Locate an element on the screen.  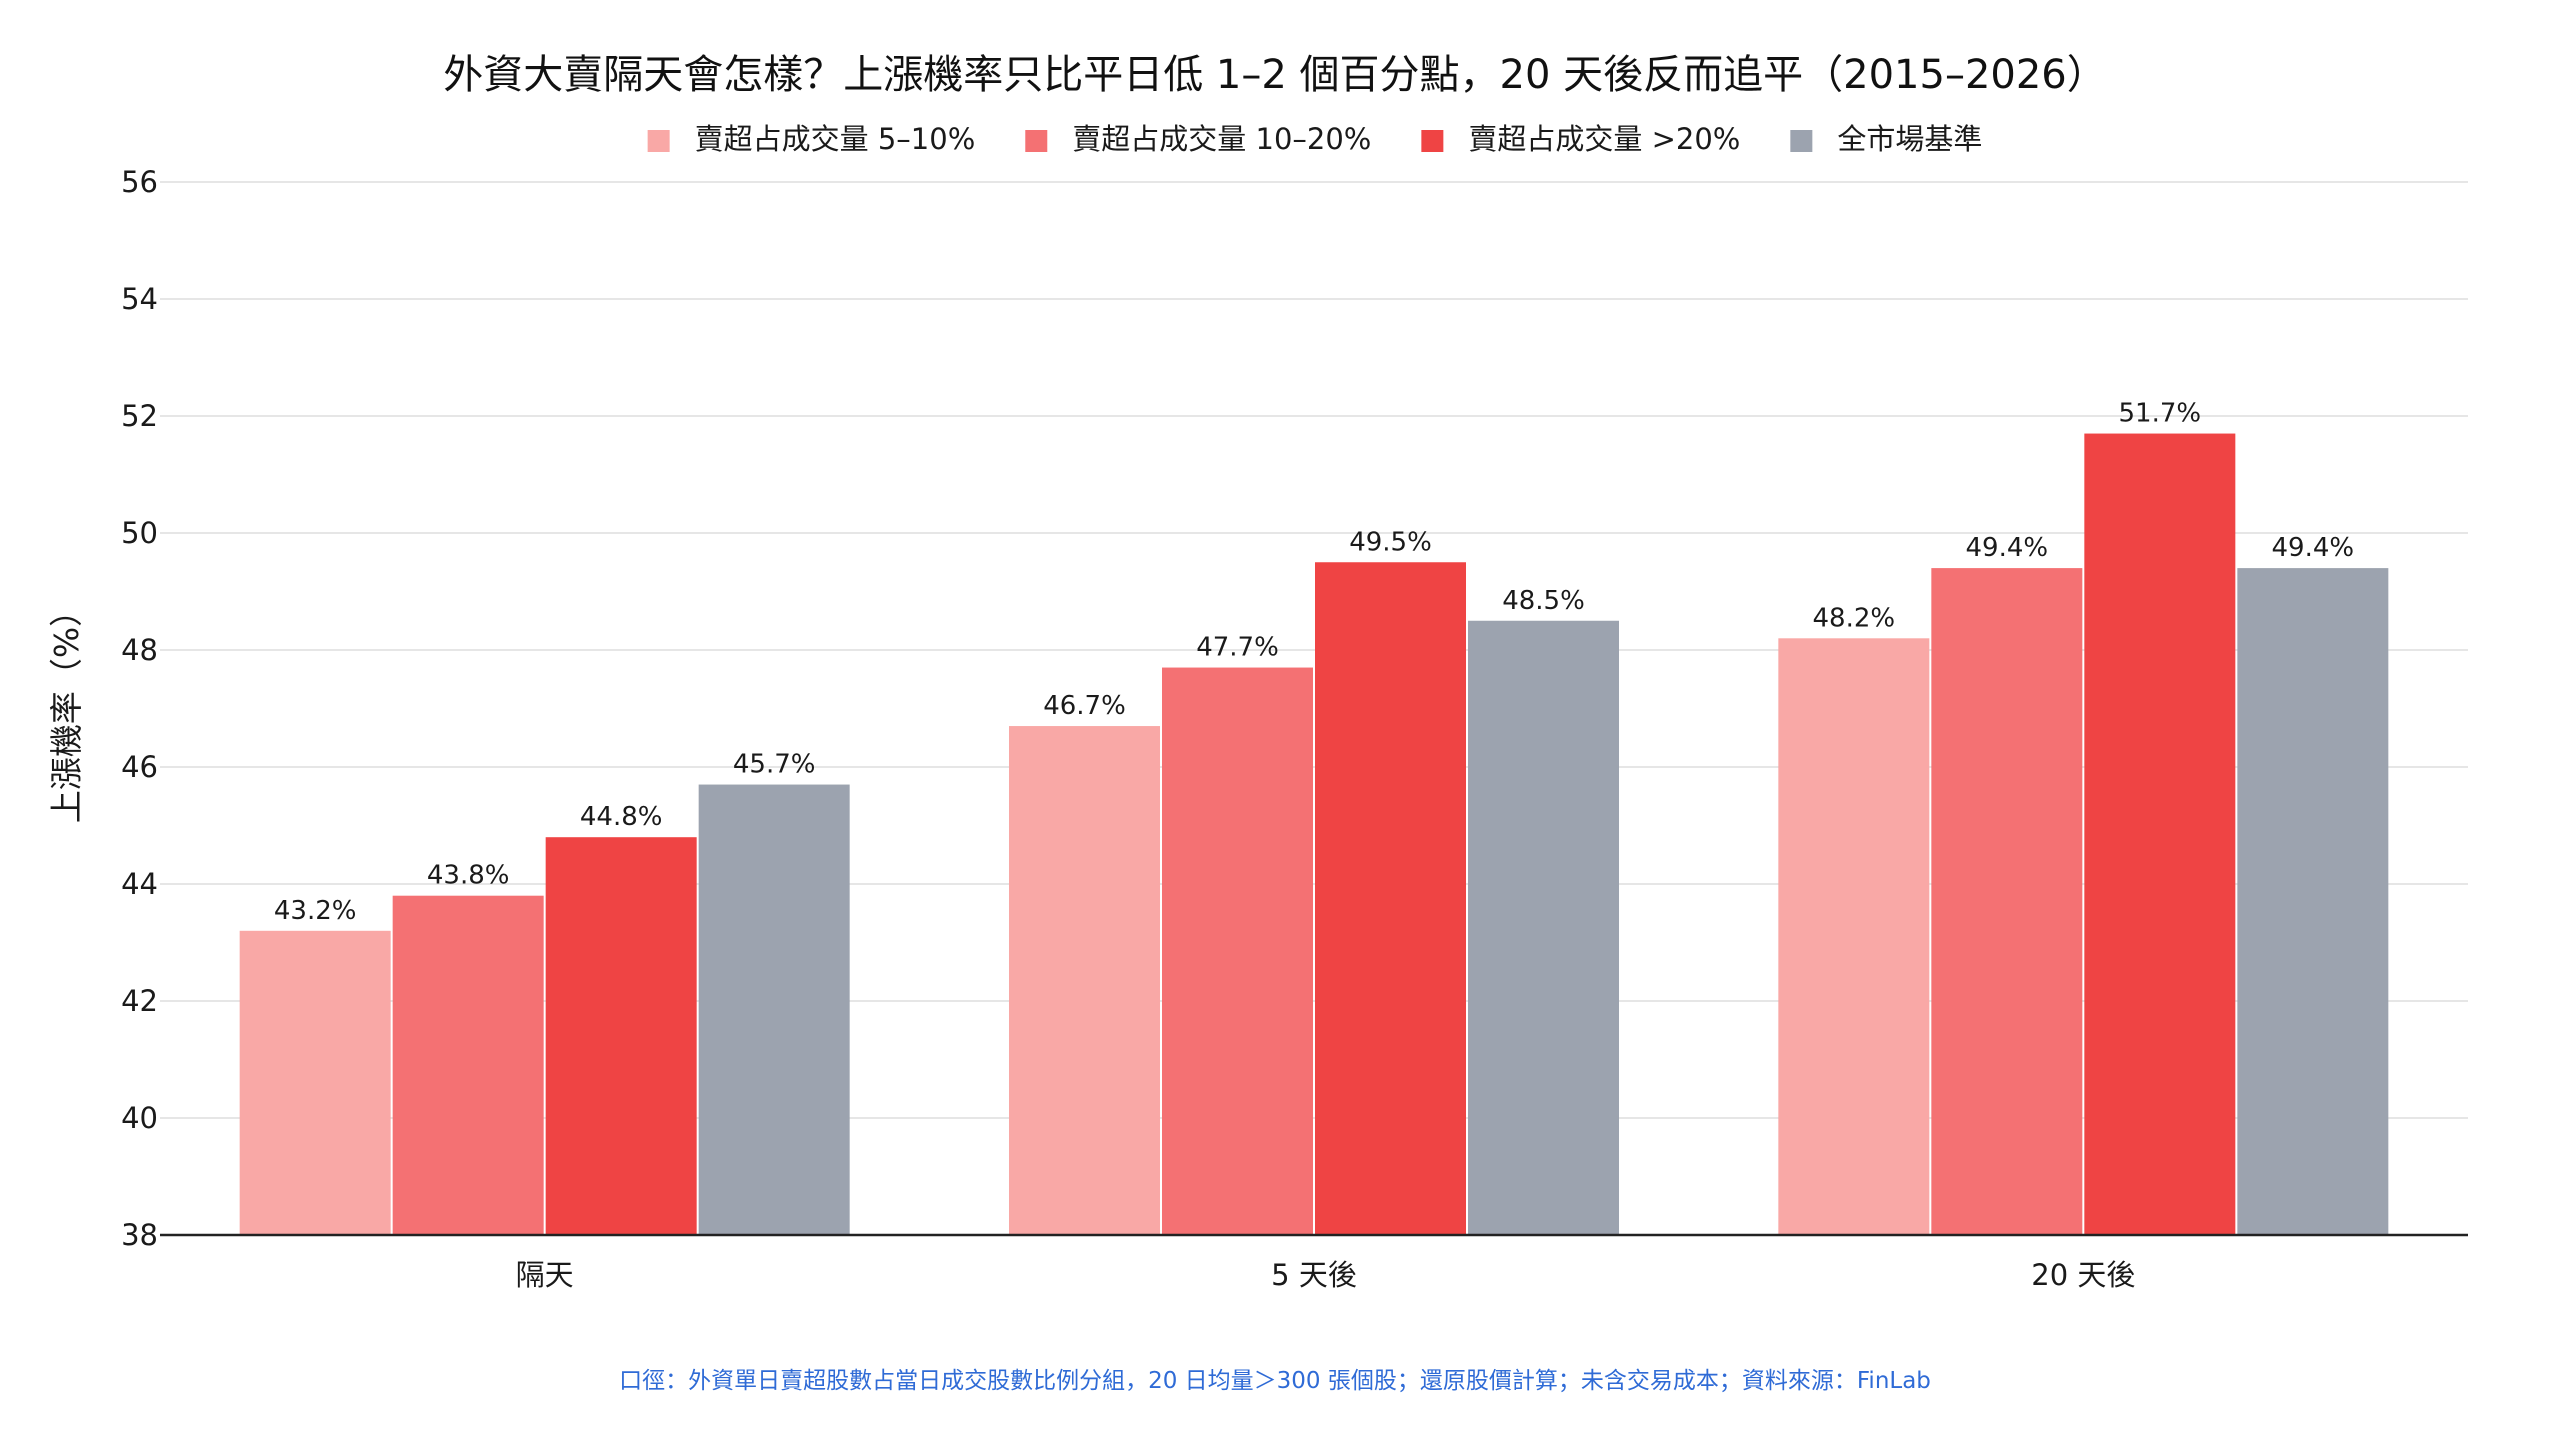
bar-data-label: 47.7% is located at coordinates (1237, 648).